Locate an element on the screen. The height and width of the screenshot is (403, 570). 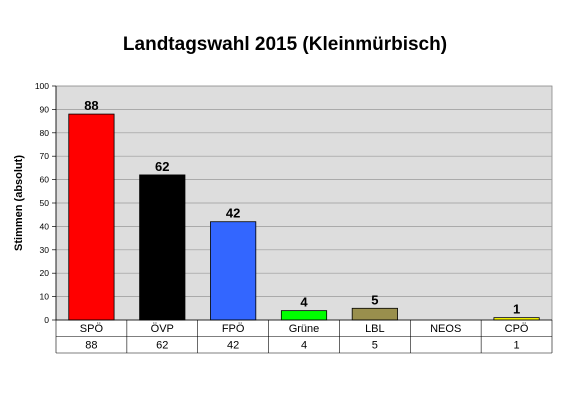
category-label: Grüne is located at coordinates (304, 329).